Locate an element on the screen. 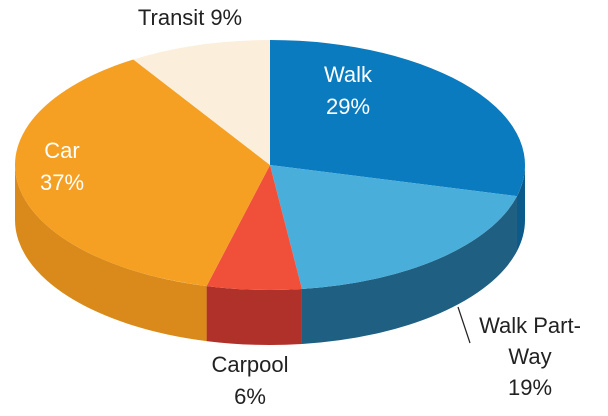 Image resolution: width=608 pixels, height=416 pixels. leader-line is located at coordinates (464, 325).